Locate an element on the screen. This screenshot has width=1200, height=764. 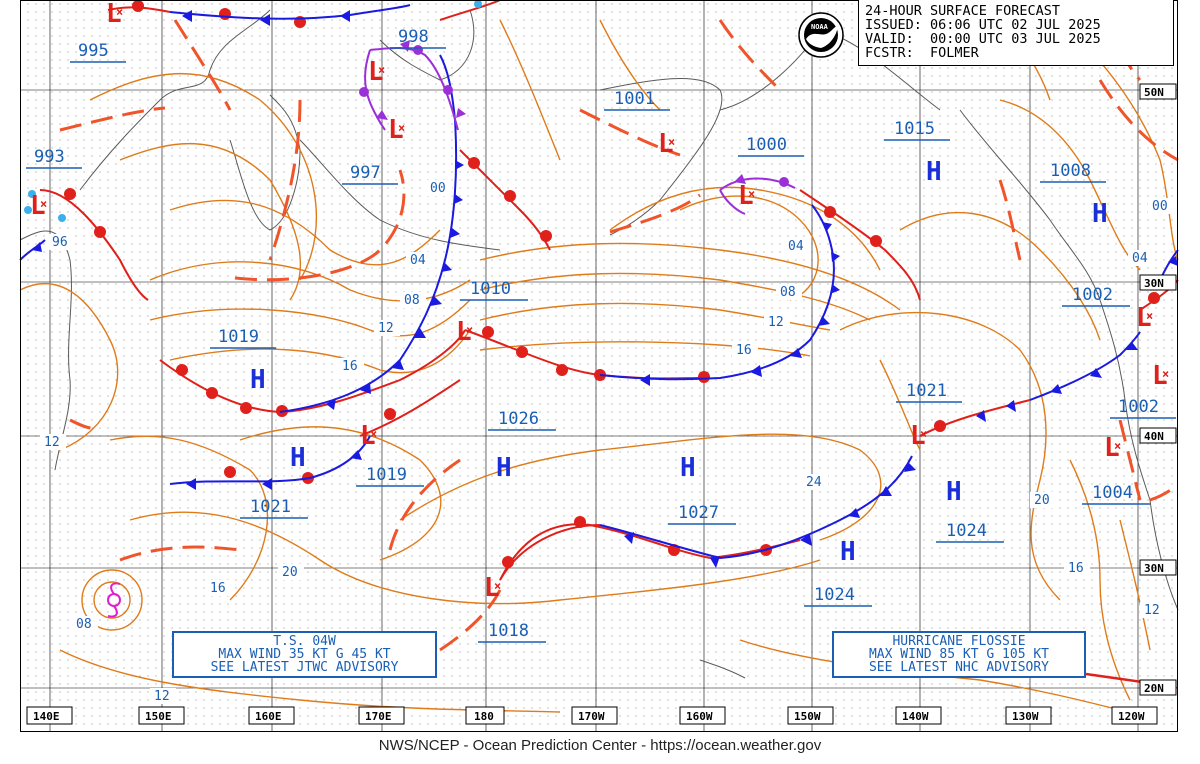
forecast-title: 24-HOUR SURFACE FORECAST is located at coordinates (963, 11).